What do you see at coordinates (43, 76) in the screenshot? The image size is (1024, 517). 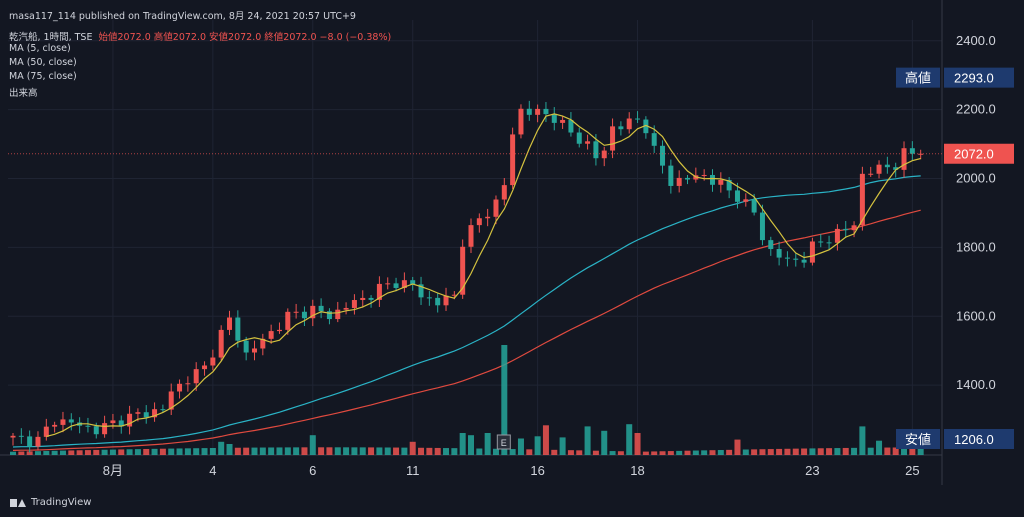 I see `legend-ma75: MA (75, close)` at bounding box center [43, 76].